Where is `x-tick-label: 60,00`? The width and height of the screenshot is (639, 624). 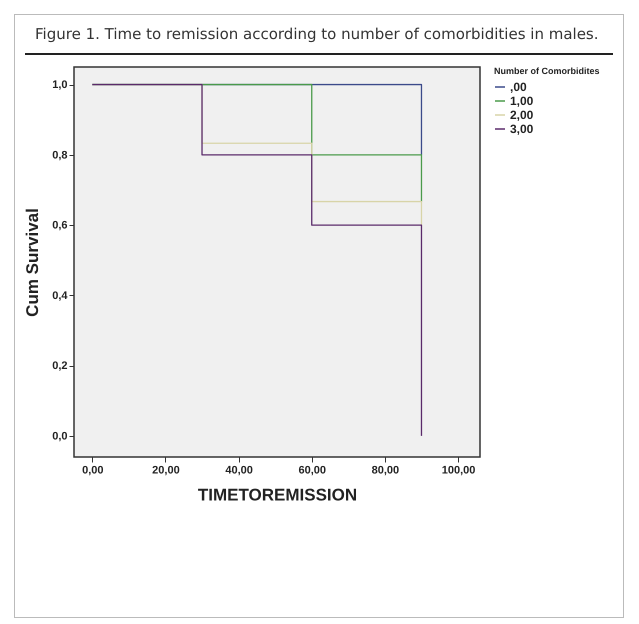
x-tick-label: 60,00 is located at coordinates (312, 470).